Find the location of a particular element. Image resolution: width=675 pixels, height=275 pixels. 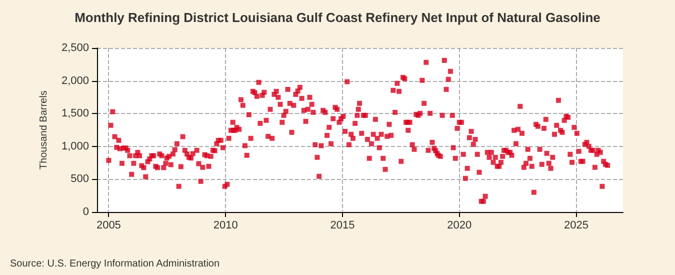

y-tick-label: 500 is located at coordinates (79, 179).